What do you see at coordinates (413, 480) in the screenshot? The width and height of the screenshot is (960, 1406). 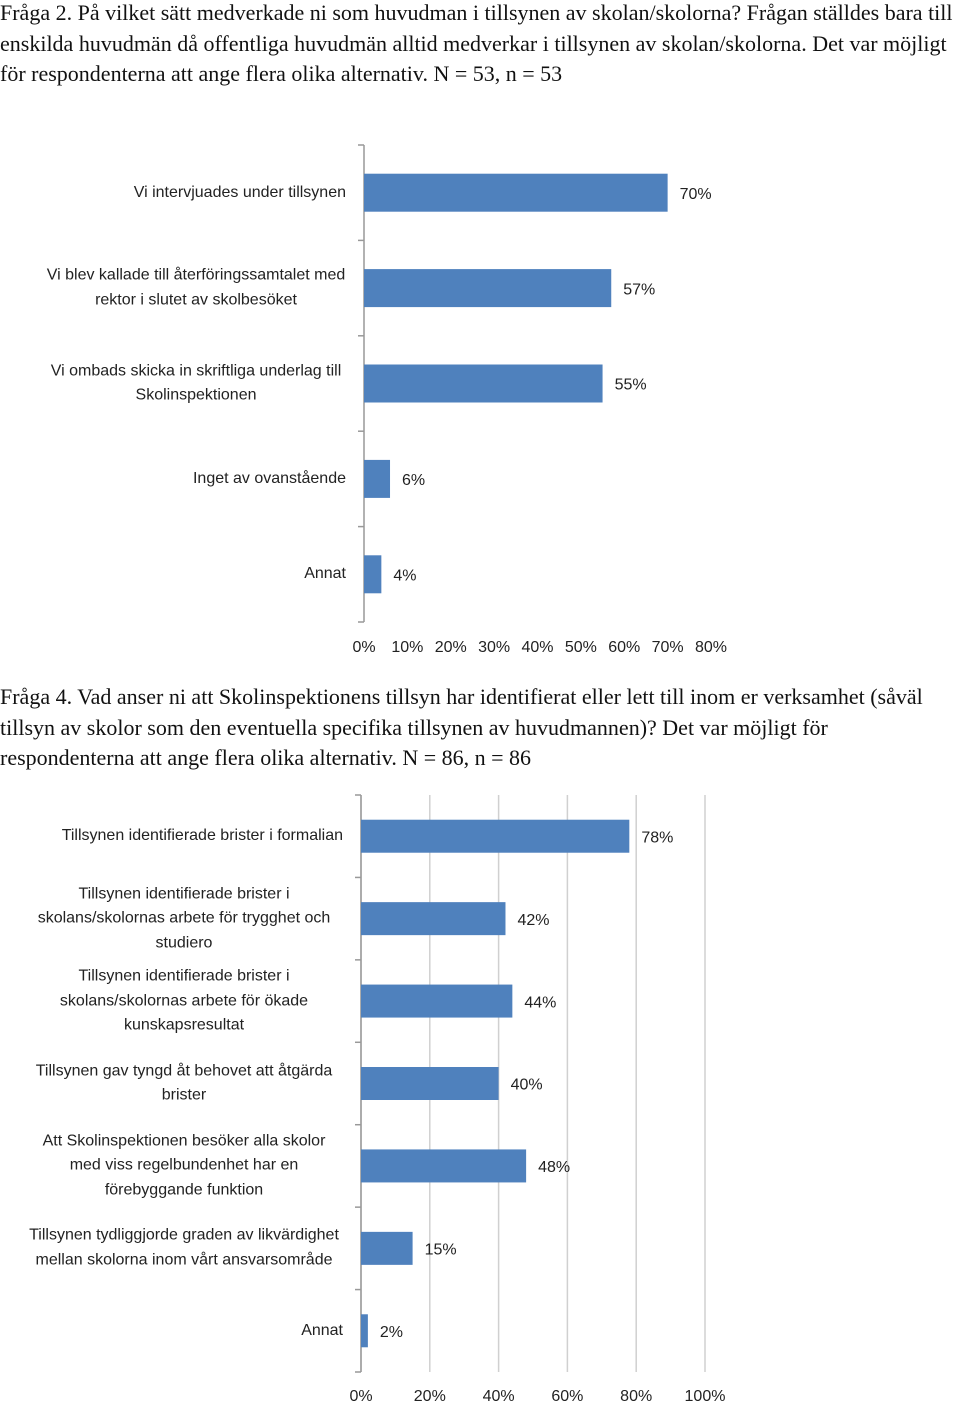 I see `value-label: 6%` at bounding box center [413, 480].